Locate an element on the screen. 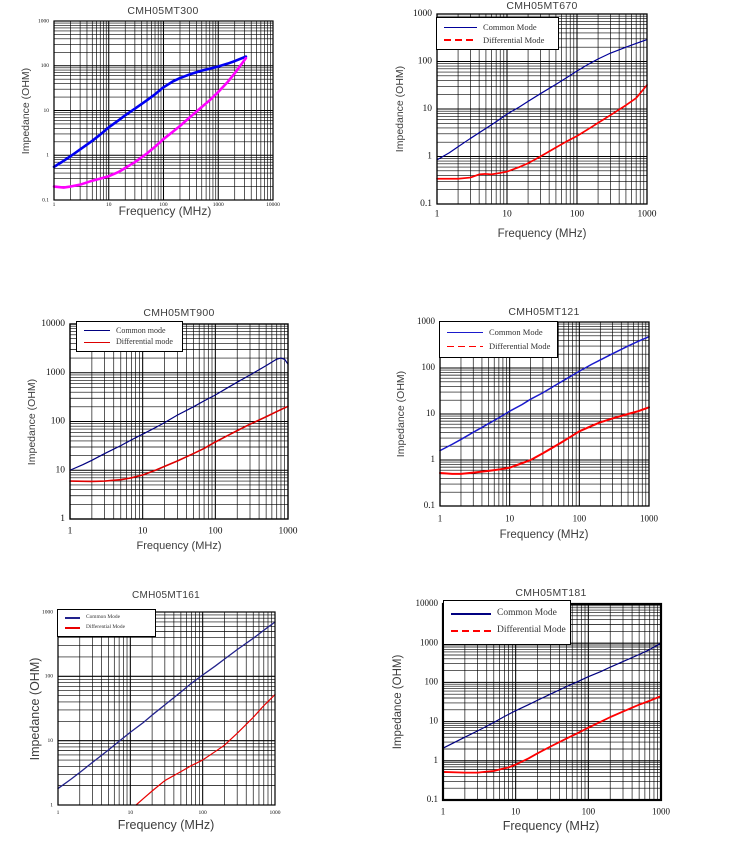 This screenshot has width=738, height=861. chart-title: CMH05MT181 is located at coordinates (551, 593).